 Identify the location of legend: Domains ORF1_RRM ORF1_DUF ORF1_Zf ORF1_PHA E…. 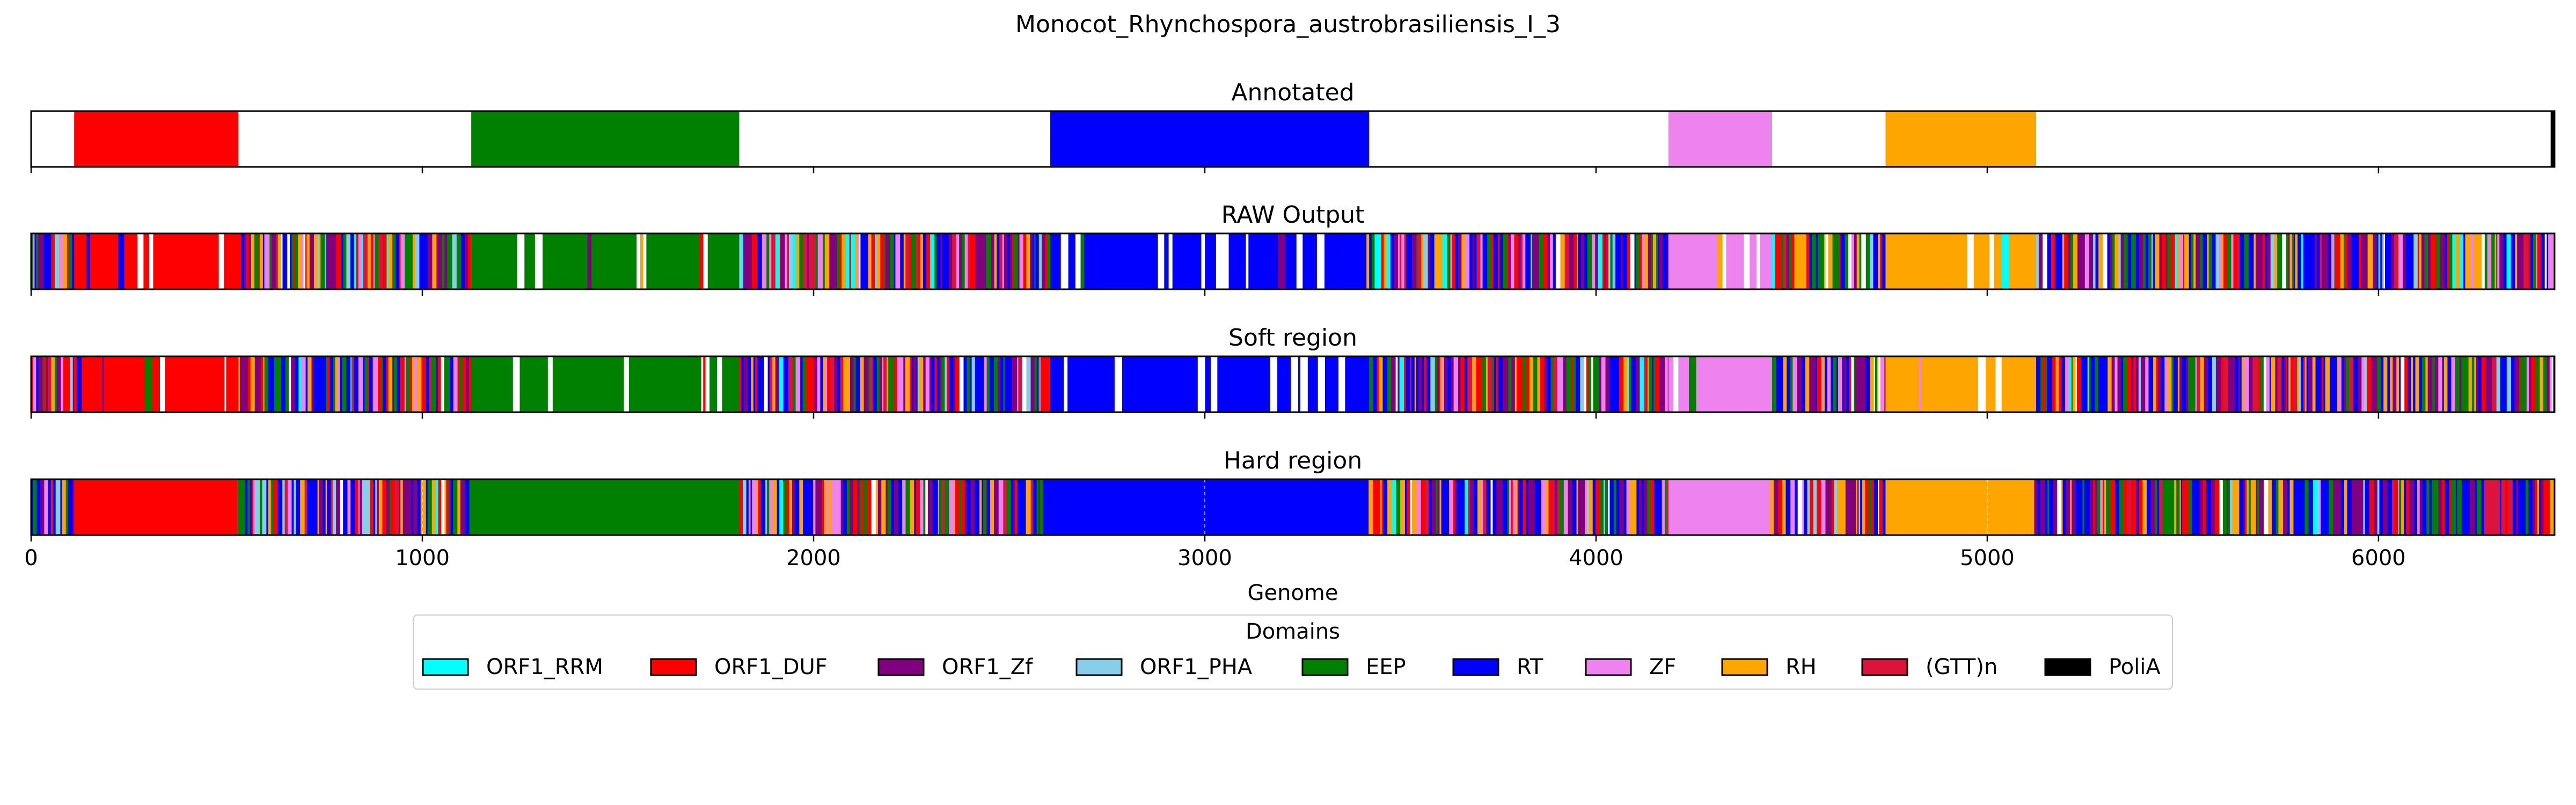
(1293, 652).